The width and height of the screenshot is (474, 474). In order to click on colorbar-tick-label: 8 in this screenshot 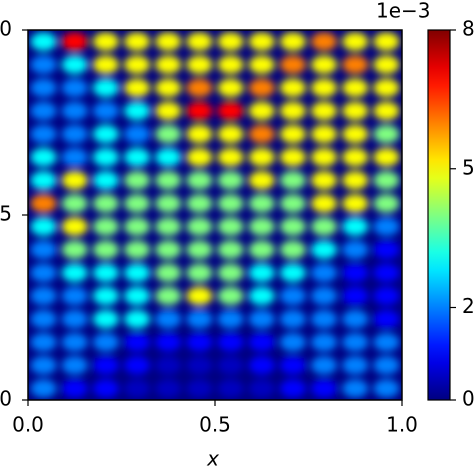, I will do `click(468, 29)`.